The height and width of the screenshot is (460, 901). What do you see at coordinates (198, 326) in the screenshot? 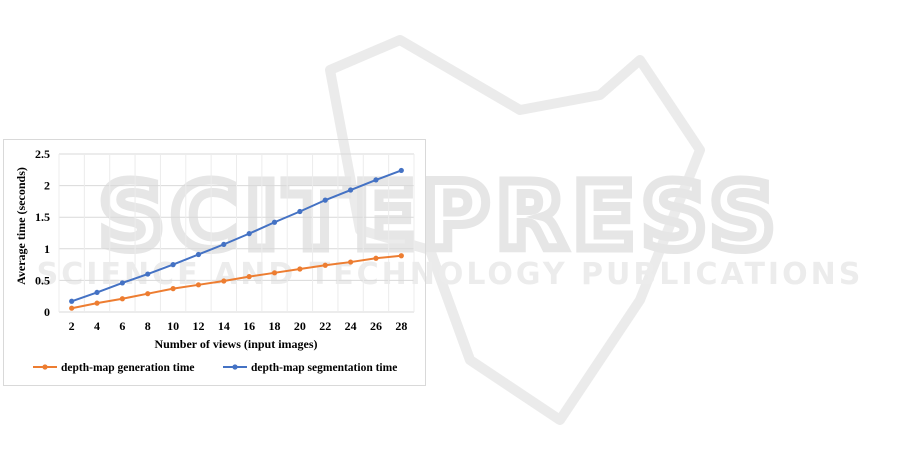
I see `x-tick-label: 12` at bounding box center [198, 326].